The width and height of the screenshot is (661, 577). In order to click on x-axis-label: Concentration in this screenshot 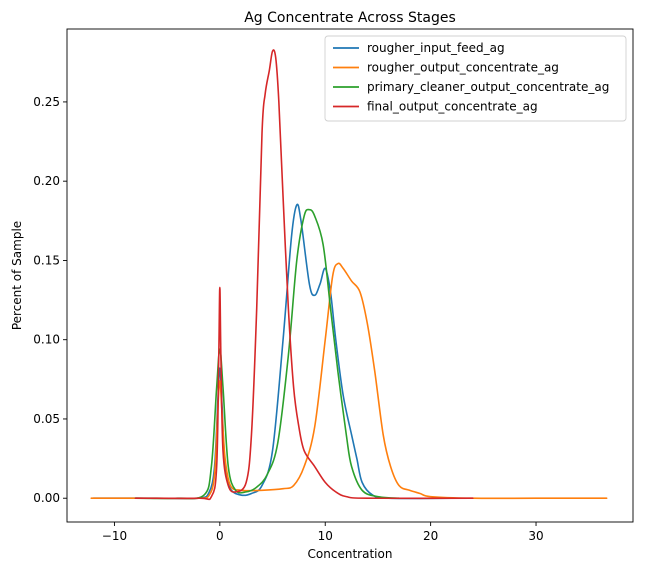, I will do `click(350, 554)`.